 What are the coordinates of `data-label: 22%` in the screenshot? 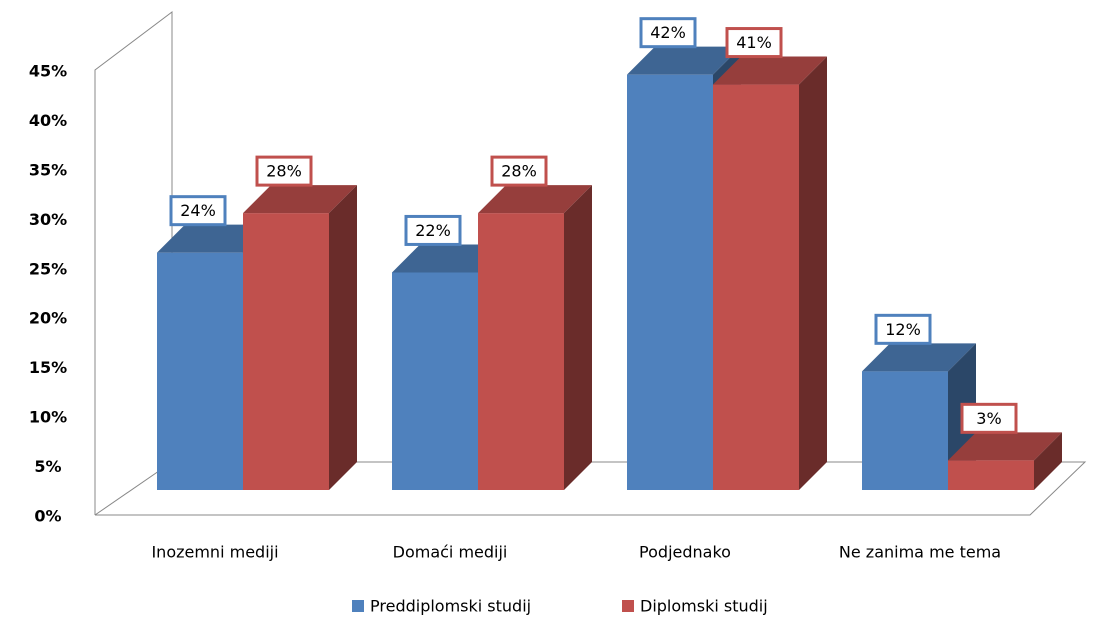 It's located at (433, 230).